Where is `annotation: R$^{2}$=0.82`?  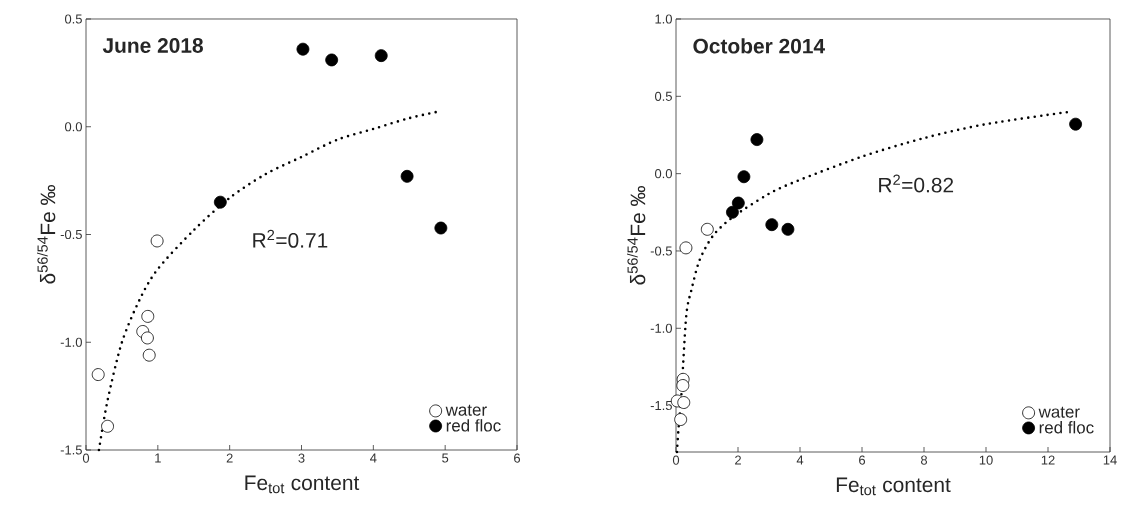 annotation: R$^{2}$=0.82 is located at coordinates (916, 183).